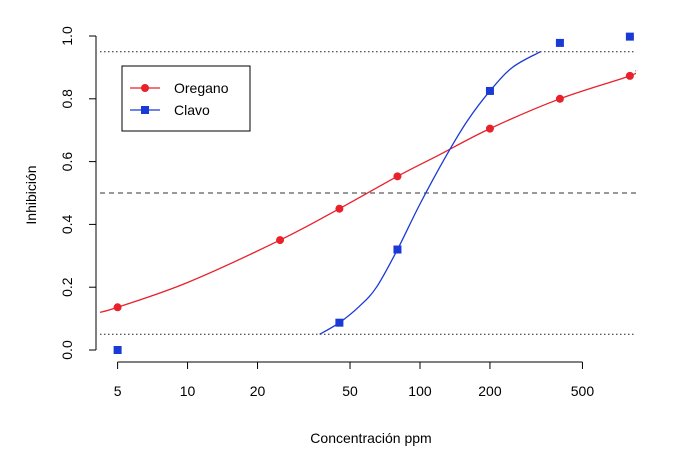  What do you see at coordinates (67, 350) in the screenshot?
I see `y-tick-label: 0.0` at bounding box center [67, 350].